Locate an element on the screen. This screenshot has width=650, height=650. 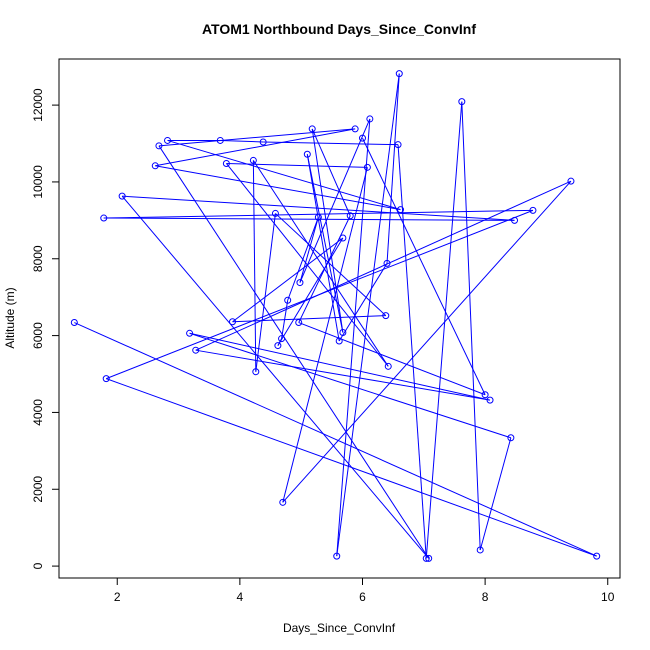
x-tick-label: 8 is located at coordinates (485, 597).